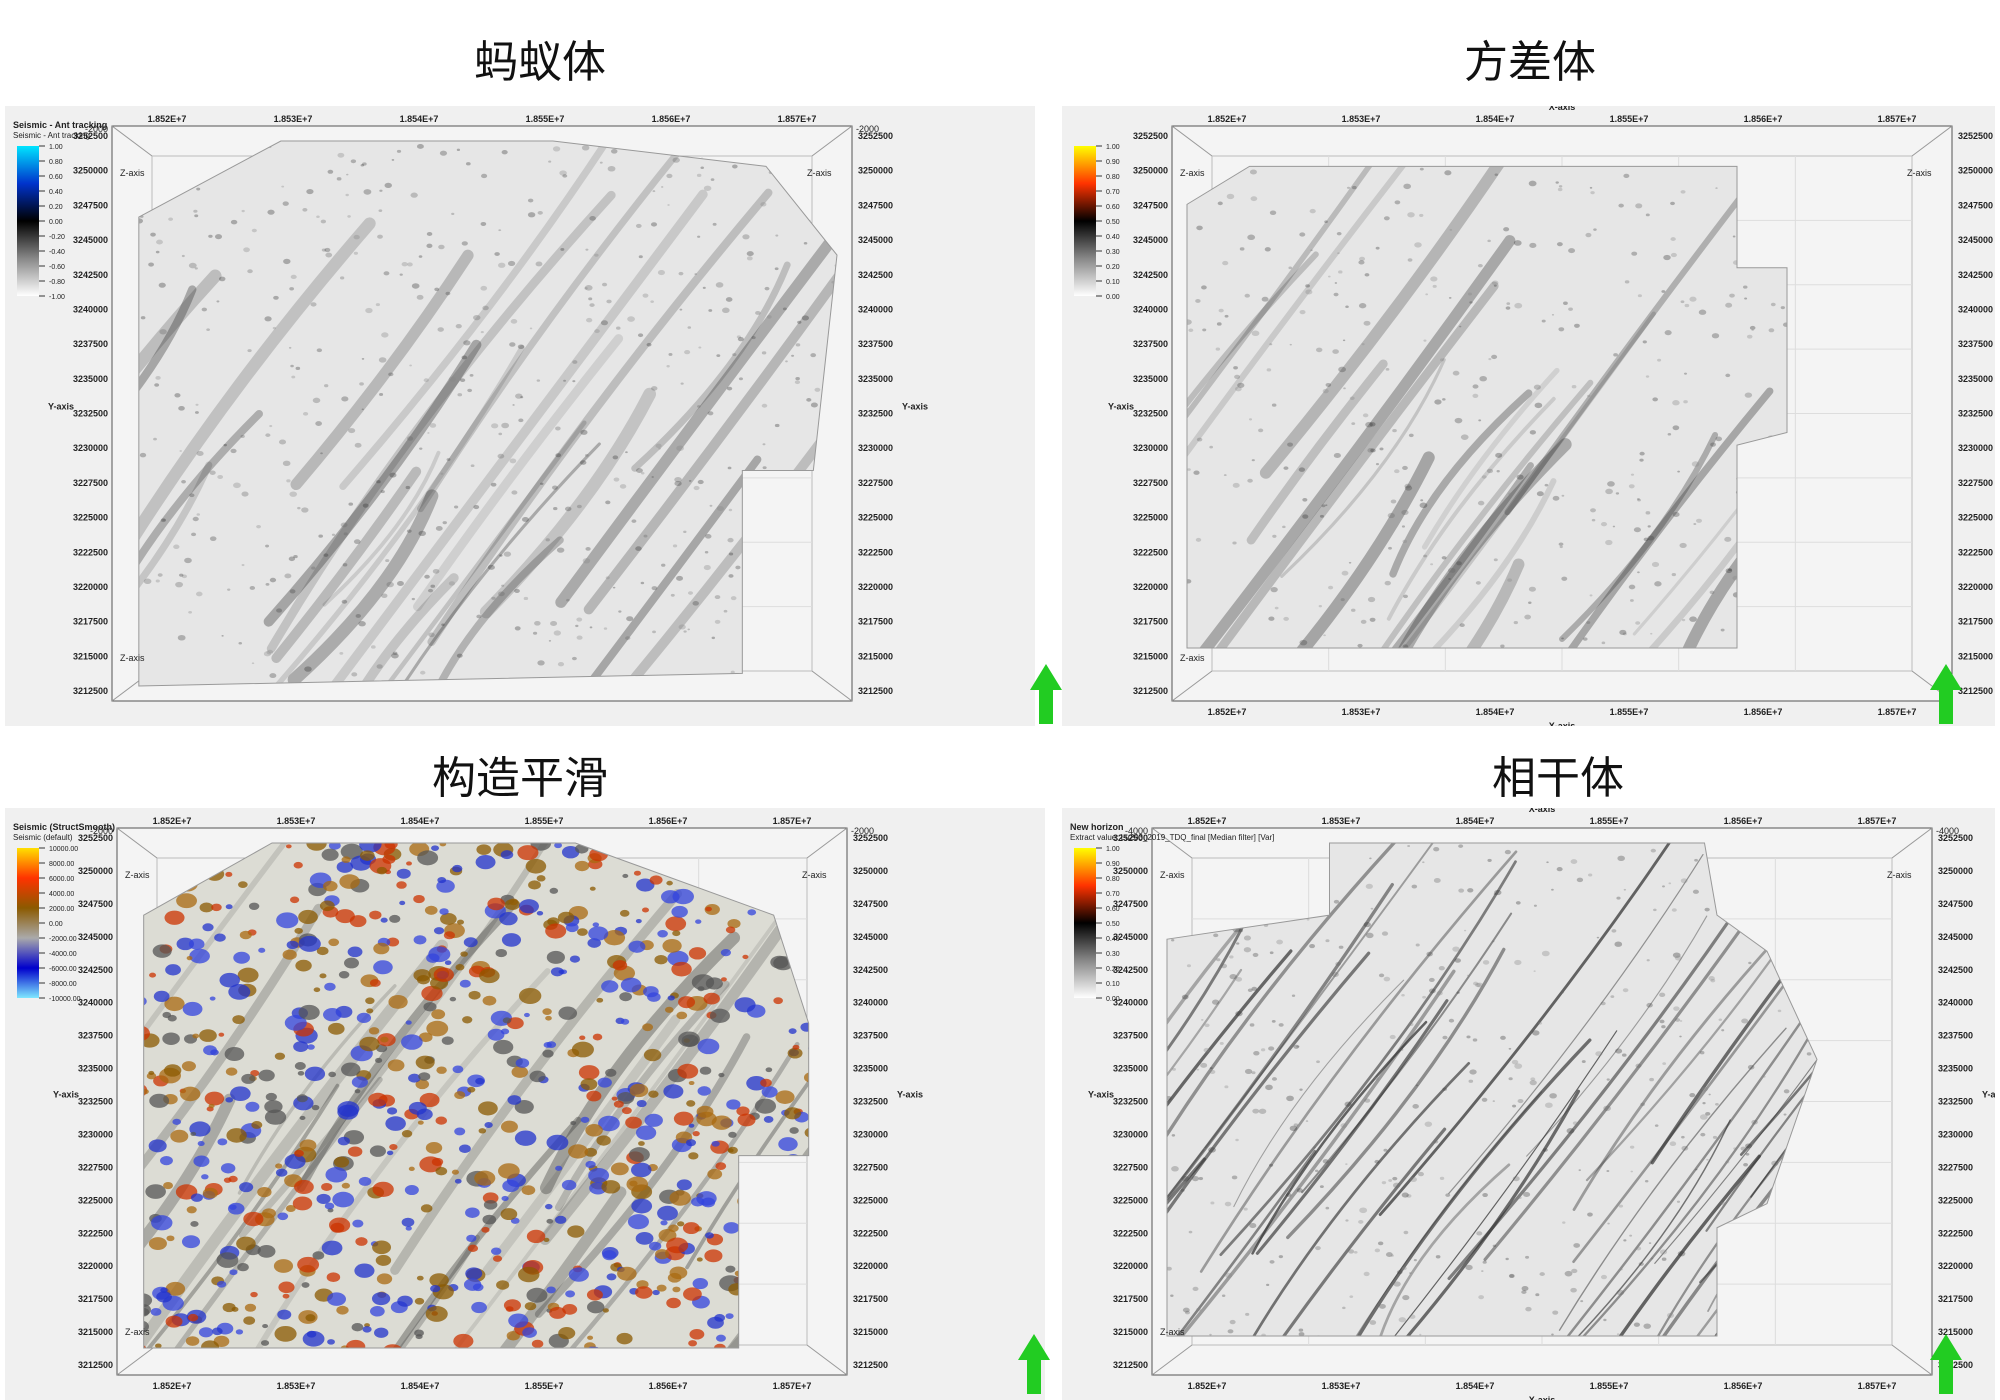  Describe the element at coordinates (56, 147) in the screenshot. I see `legend-tick-label: 1.00` at that location.